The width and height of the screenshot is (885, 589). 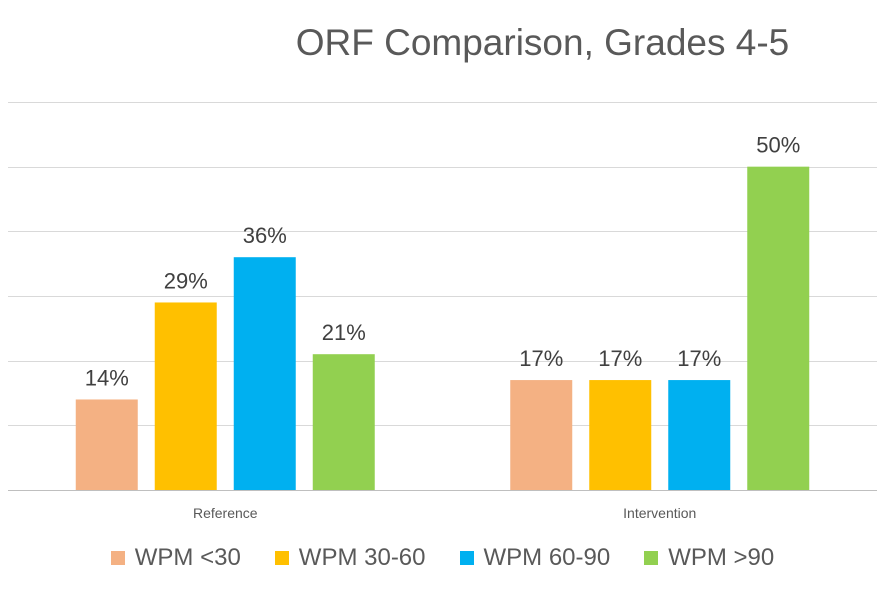 I want to click on data-label: 36%, so click(x=265, y=235).